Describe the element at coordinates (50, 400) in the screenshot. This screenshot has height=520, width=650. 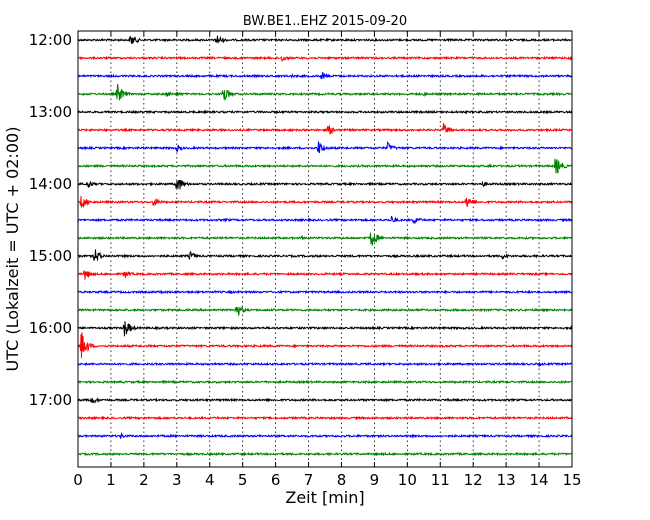
I see `y-tick-label: 17:00` at that location.